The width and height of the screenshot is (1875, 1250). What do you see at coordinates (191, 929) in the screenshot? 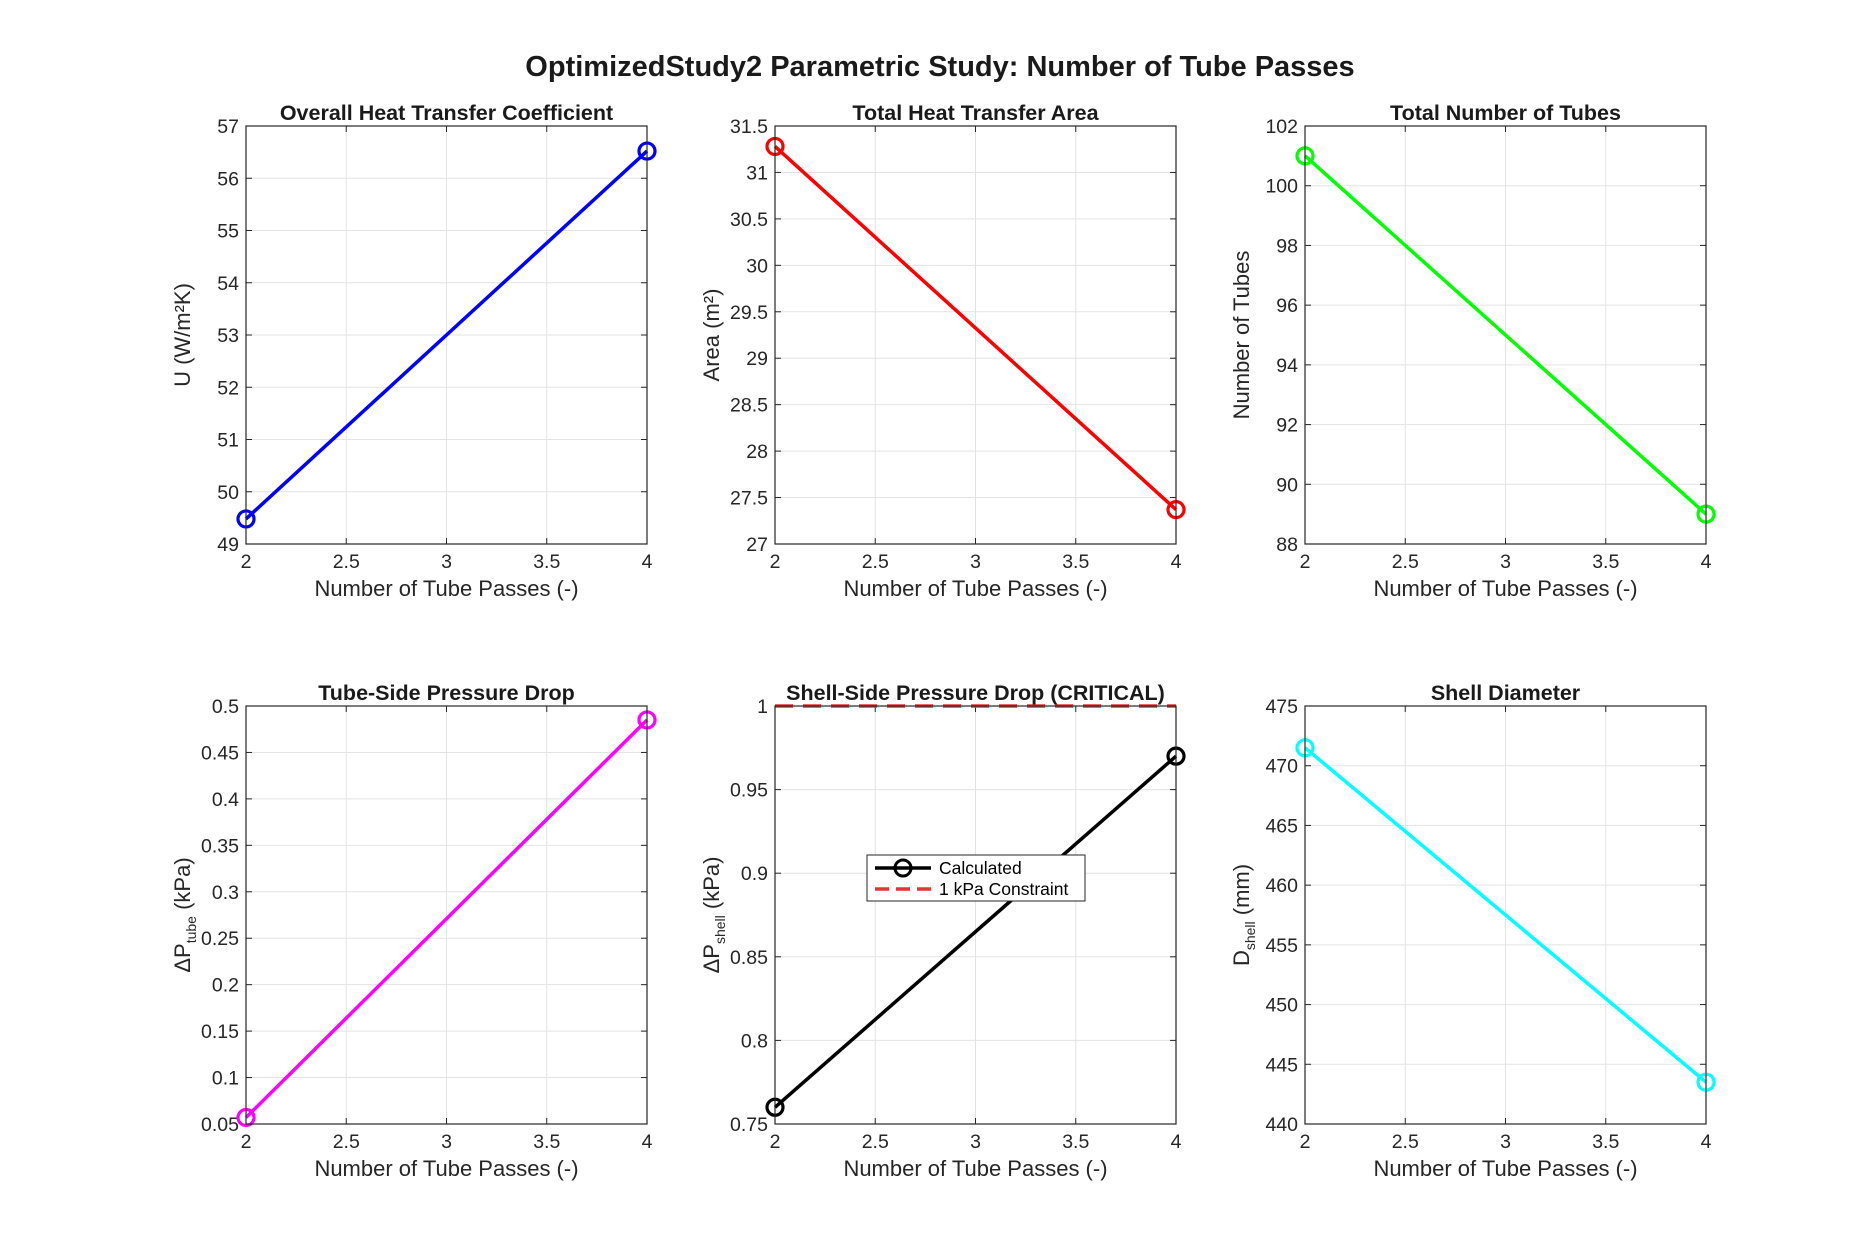
I see `y-axis-label-subscript: tube` at bounding box center [191, 929].